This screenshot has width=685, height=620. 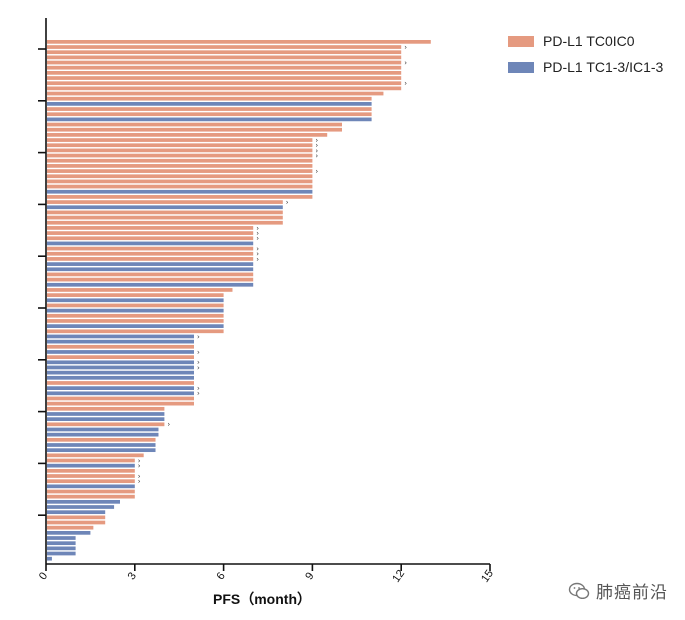 I want to click on censor-marker-39: ›, so click(x=257, y=239).